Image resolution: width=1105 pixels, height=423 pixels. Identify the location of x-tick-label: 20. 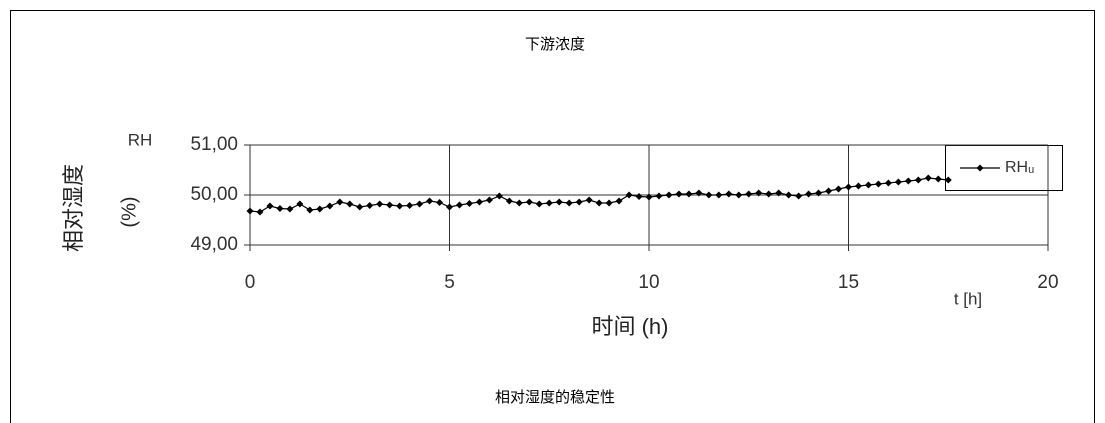
(1047, 282).